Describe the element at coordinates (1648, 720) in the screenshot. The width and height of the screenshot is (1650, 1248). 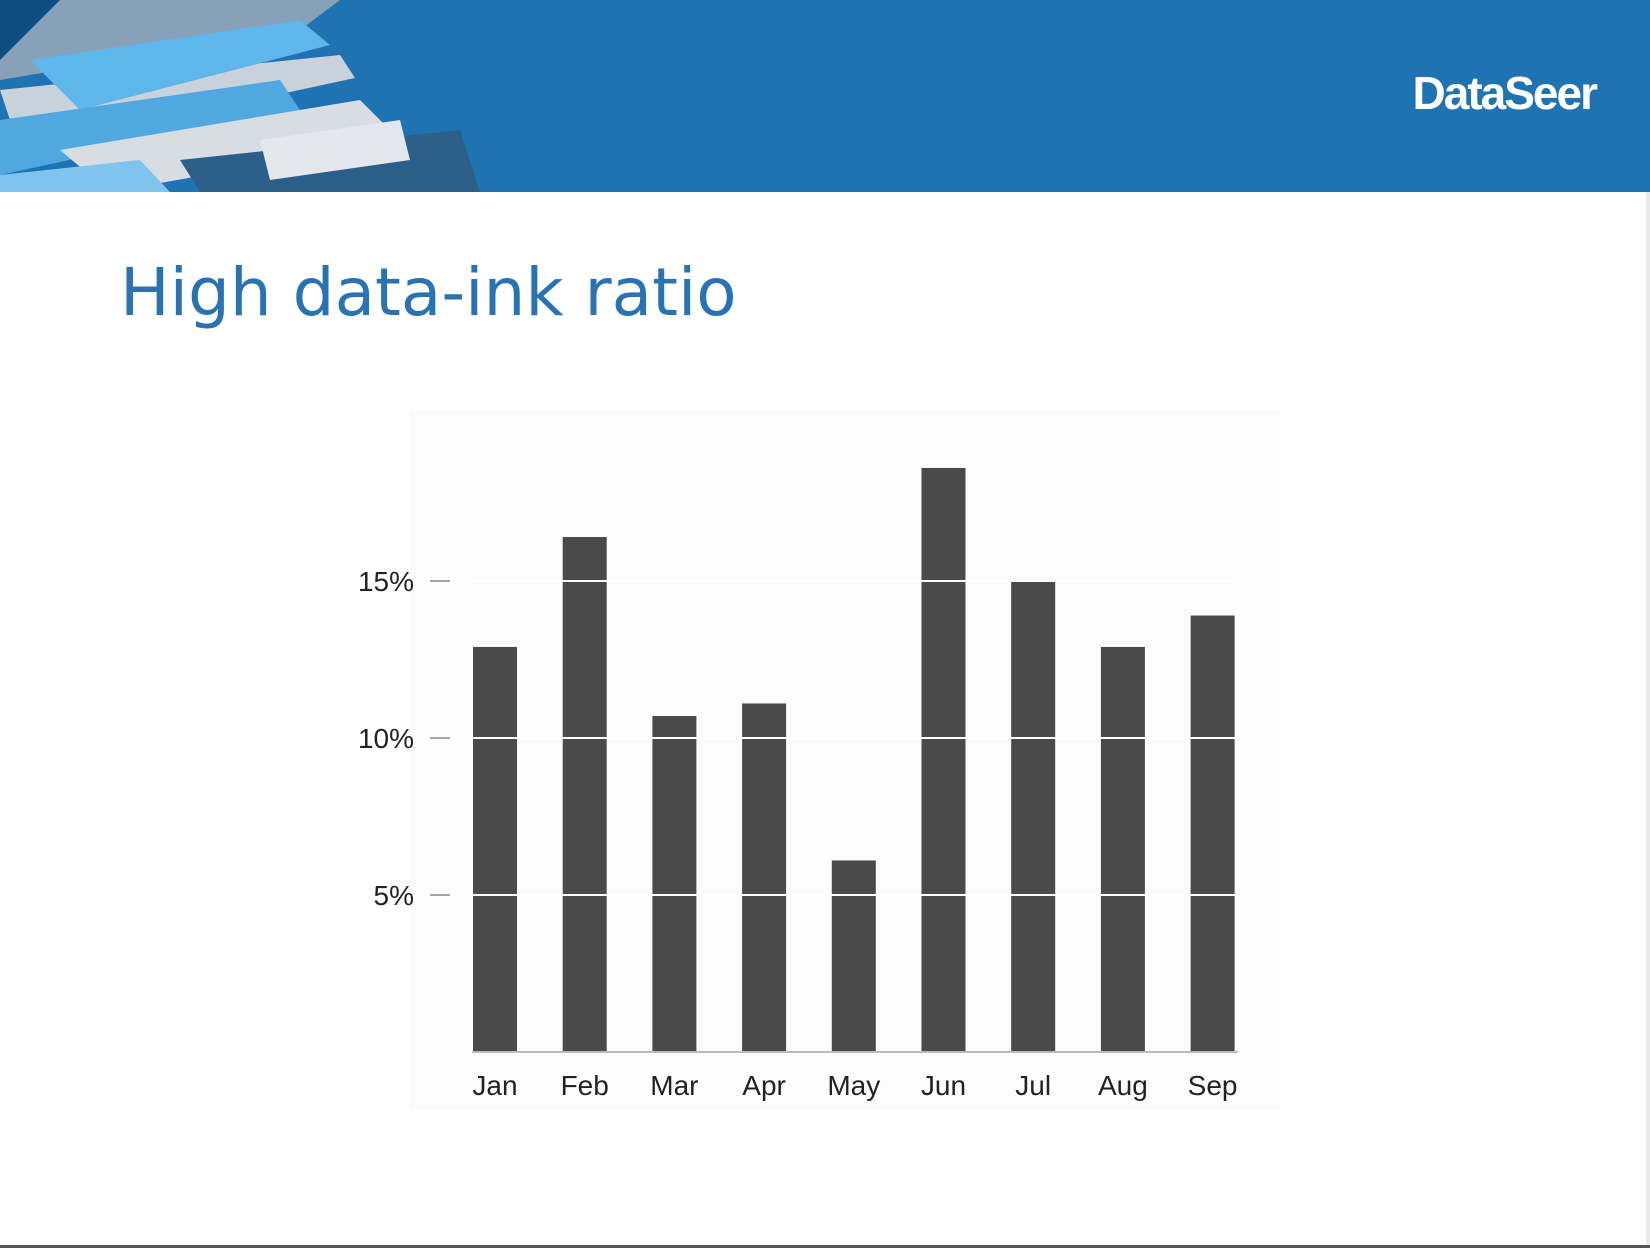
I see `slide-right-border` at that location.